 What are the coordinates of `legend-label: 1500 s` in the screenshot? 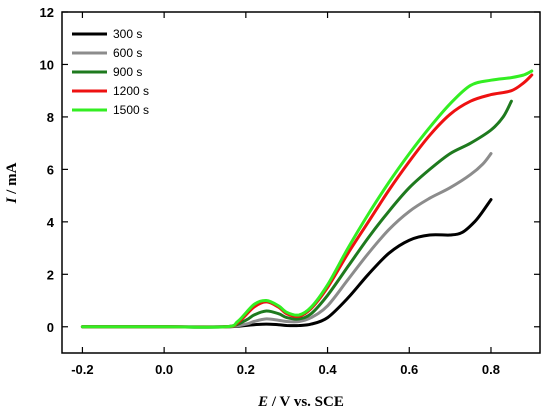 It's located at (131, 110).